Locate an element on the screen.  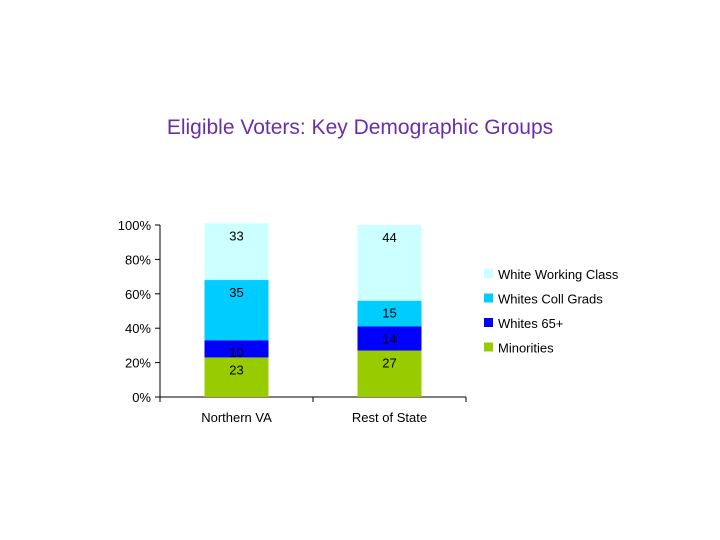
y-tick-label: 60% is located at coordinates (138, 294).